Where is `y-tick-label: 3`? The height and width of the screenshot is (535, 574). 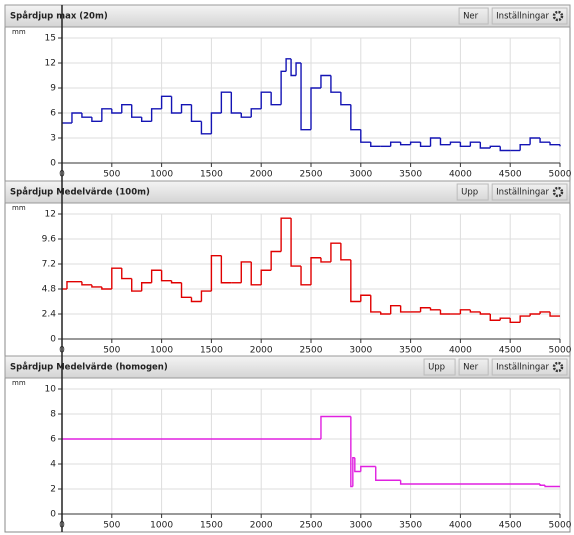
y-tick-label: 3 is located at coordinates (53, 139).